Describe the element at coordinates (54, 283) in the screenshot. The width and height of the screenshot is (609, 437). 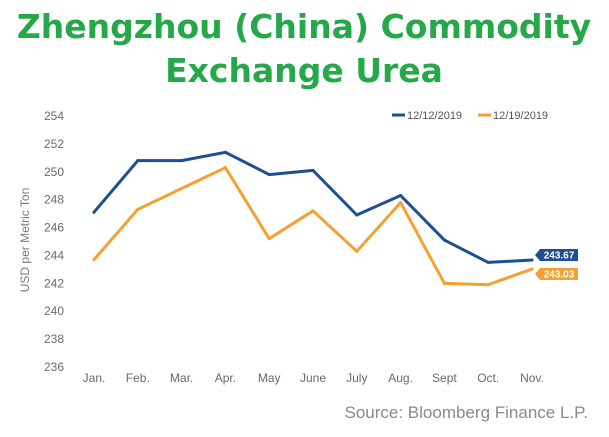
I see `y-tick-label: 242` at that location.